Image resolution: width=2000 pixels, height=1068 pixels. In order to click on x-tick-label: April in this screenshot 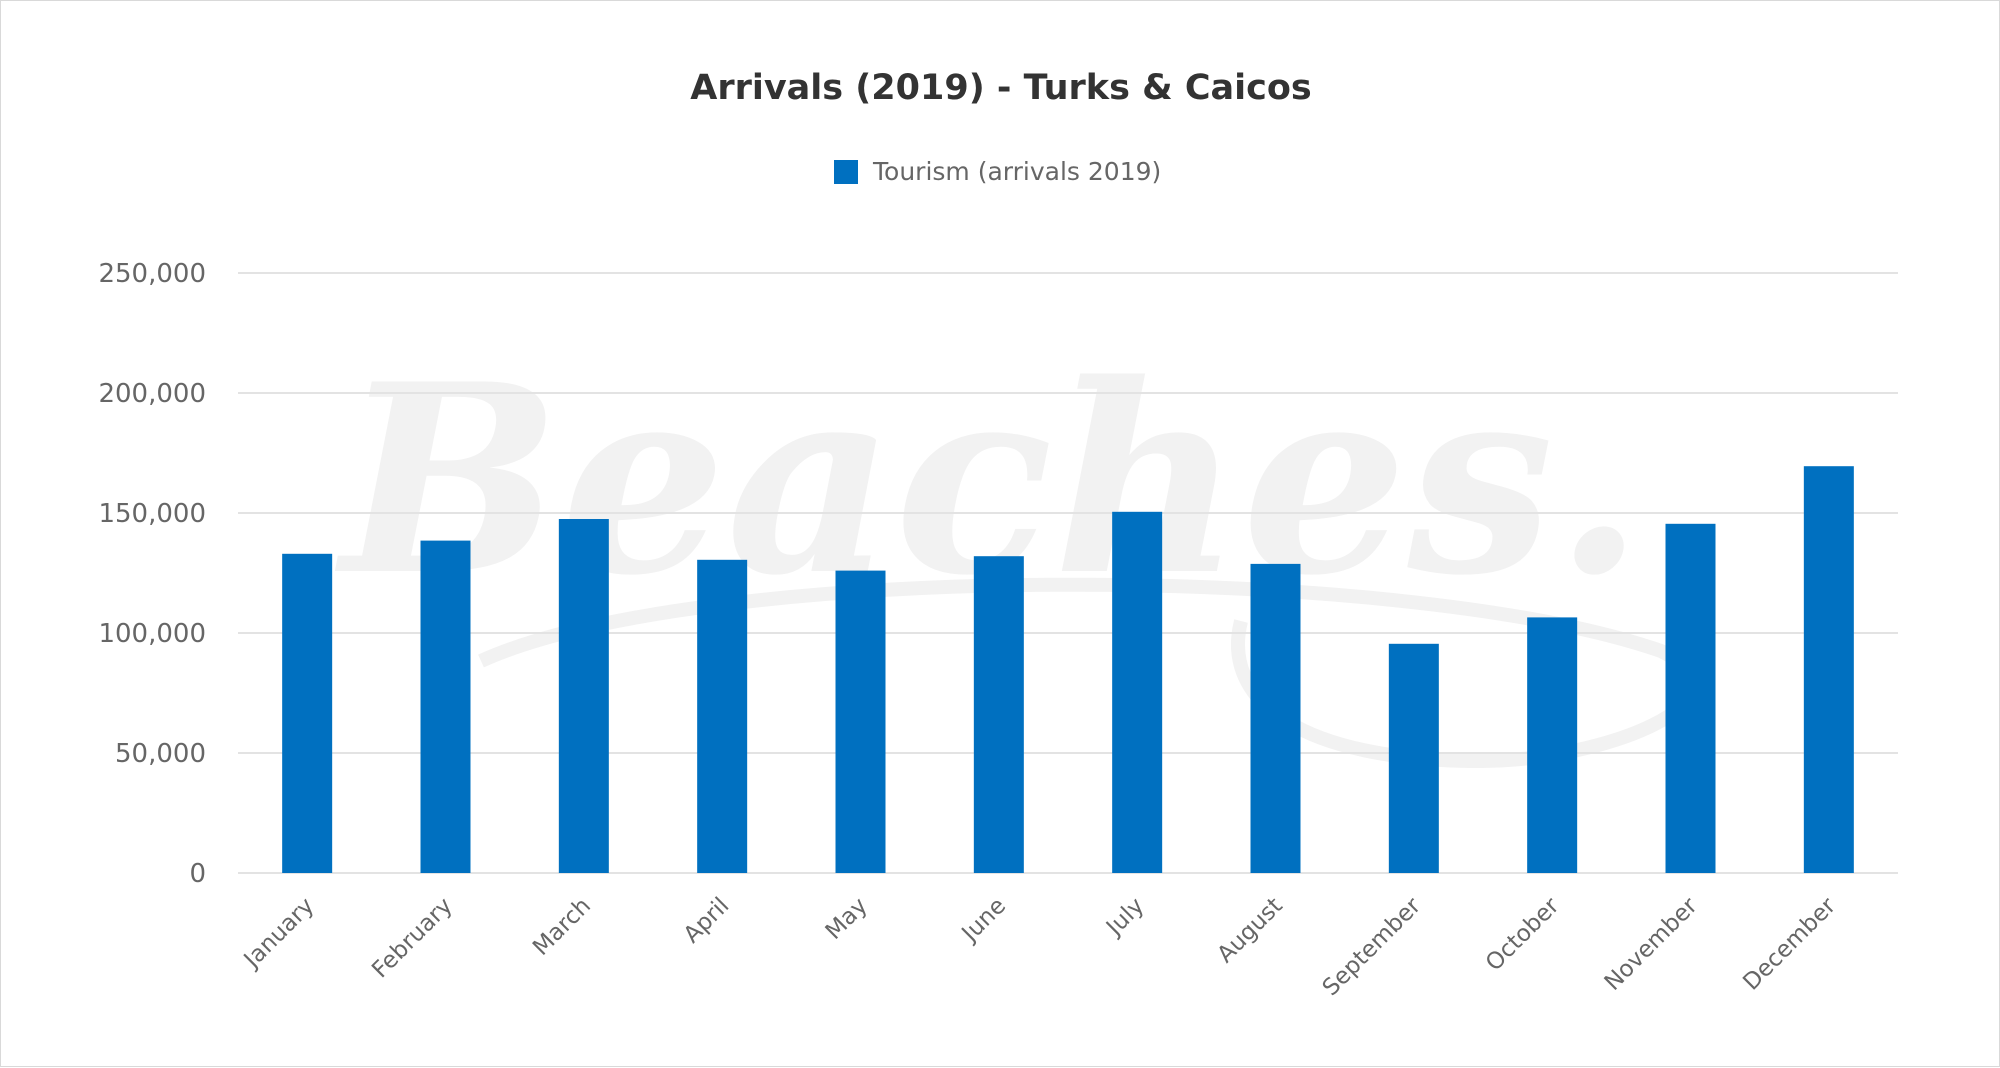, I will do `click(707, 921)`.